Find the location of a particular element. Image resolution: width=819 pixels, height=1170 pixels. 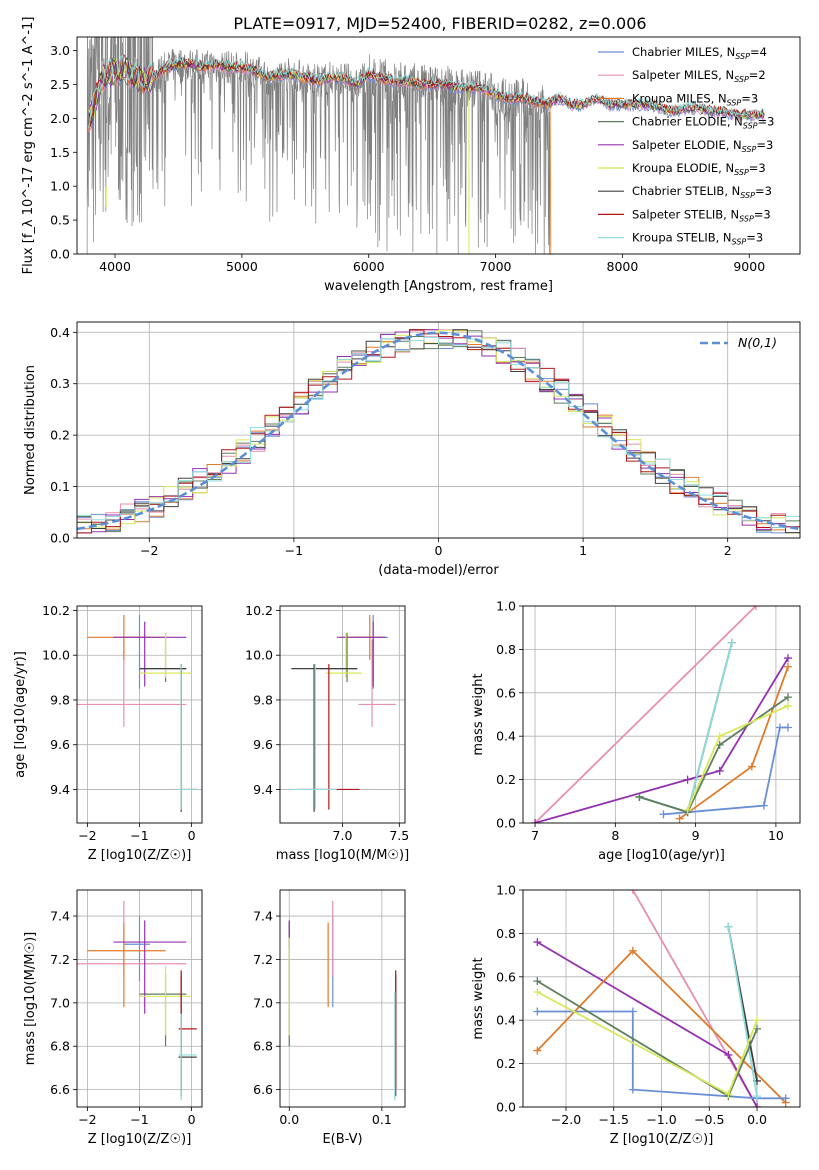

x-tick-label: 7.0 is located at coordinates (343, 835).